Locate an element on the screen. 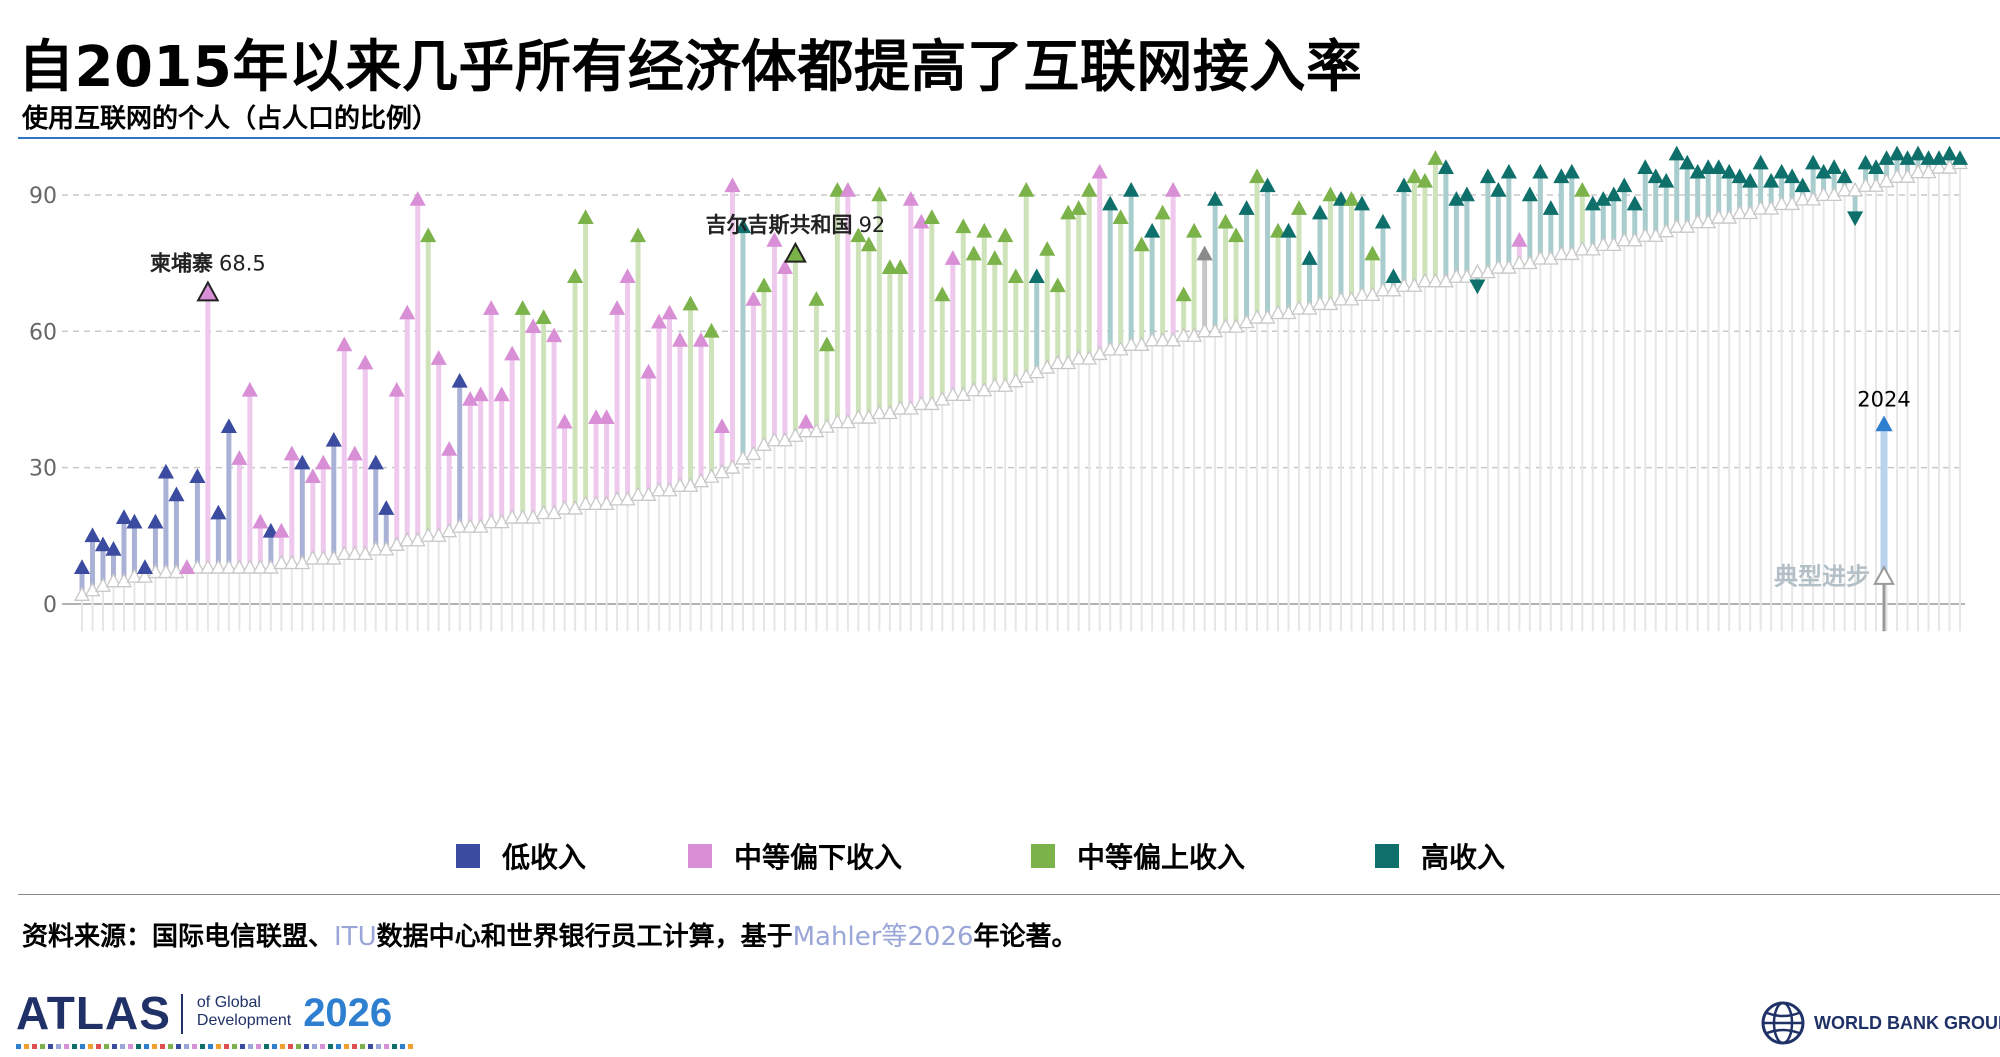  source-middle: 数据中心和世界银行员工计算，基于 is located at coordinates (584, 937).